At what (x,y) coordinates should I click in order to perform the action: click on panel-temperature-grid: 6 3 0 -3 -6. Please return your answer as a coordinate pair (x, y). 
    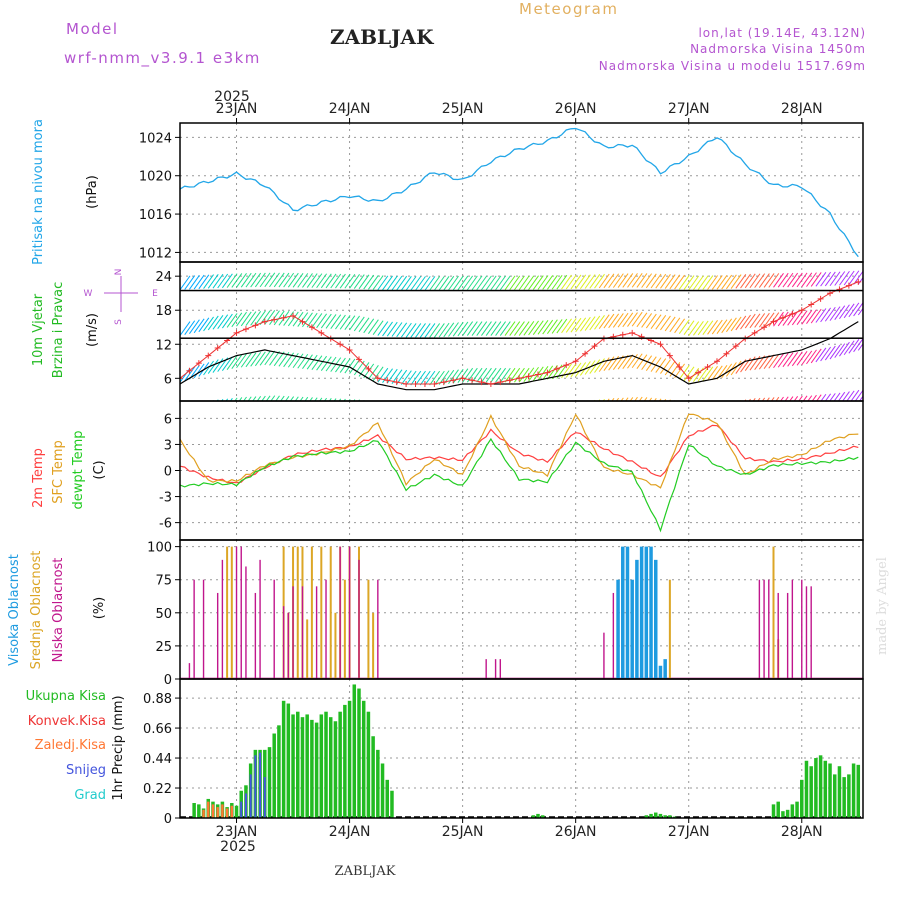
    Looking at the image, I should click on (511, 470).